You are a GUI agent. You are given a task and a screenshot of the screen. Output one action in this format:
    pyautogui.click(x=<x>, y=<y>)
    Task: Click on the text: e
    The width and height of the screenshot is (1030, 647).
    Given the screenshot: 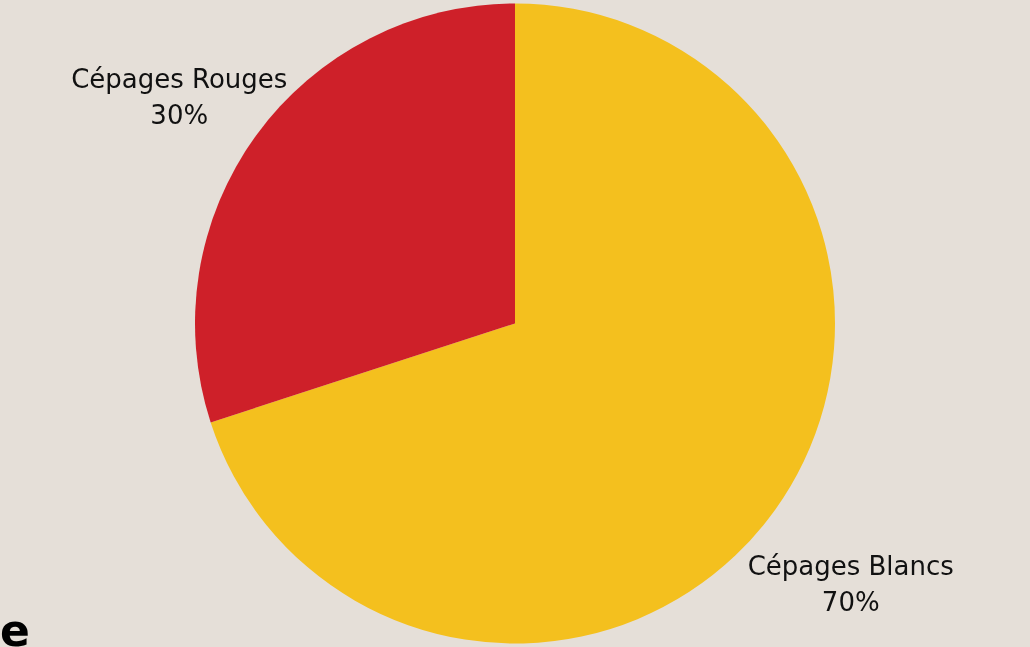 What is the action you would take?
    pyautogui.click(x=15, y=626)
    